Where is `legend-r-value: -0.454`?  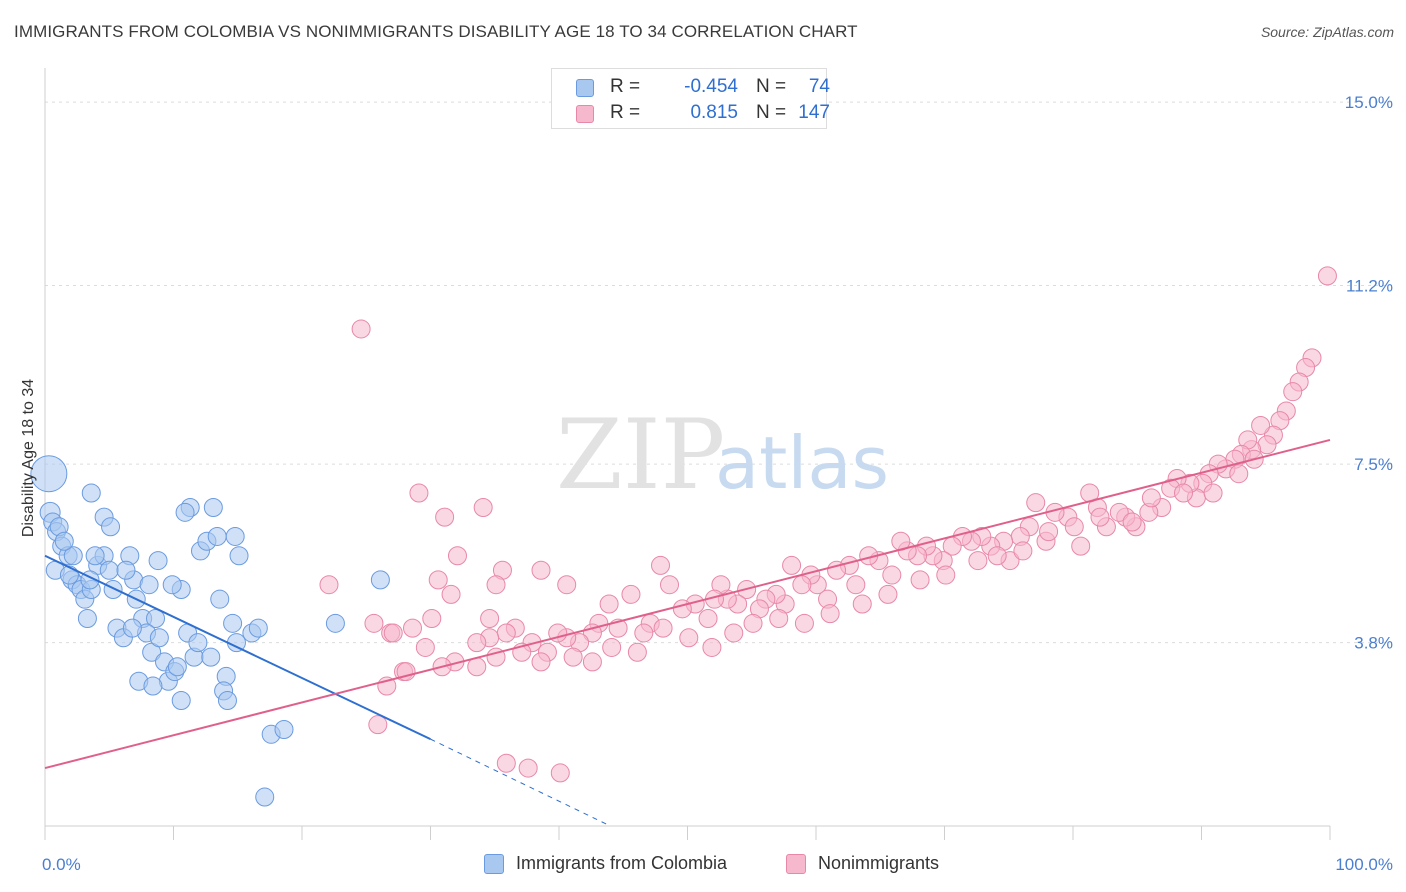 legend-r-value: -0.454 is located at coordinates (711, 86).